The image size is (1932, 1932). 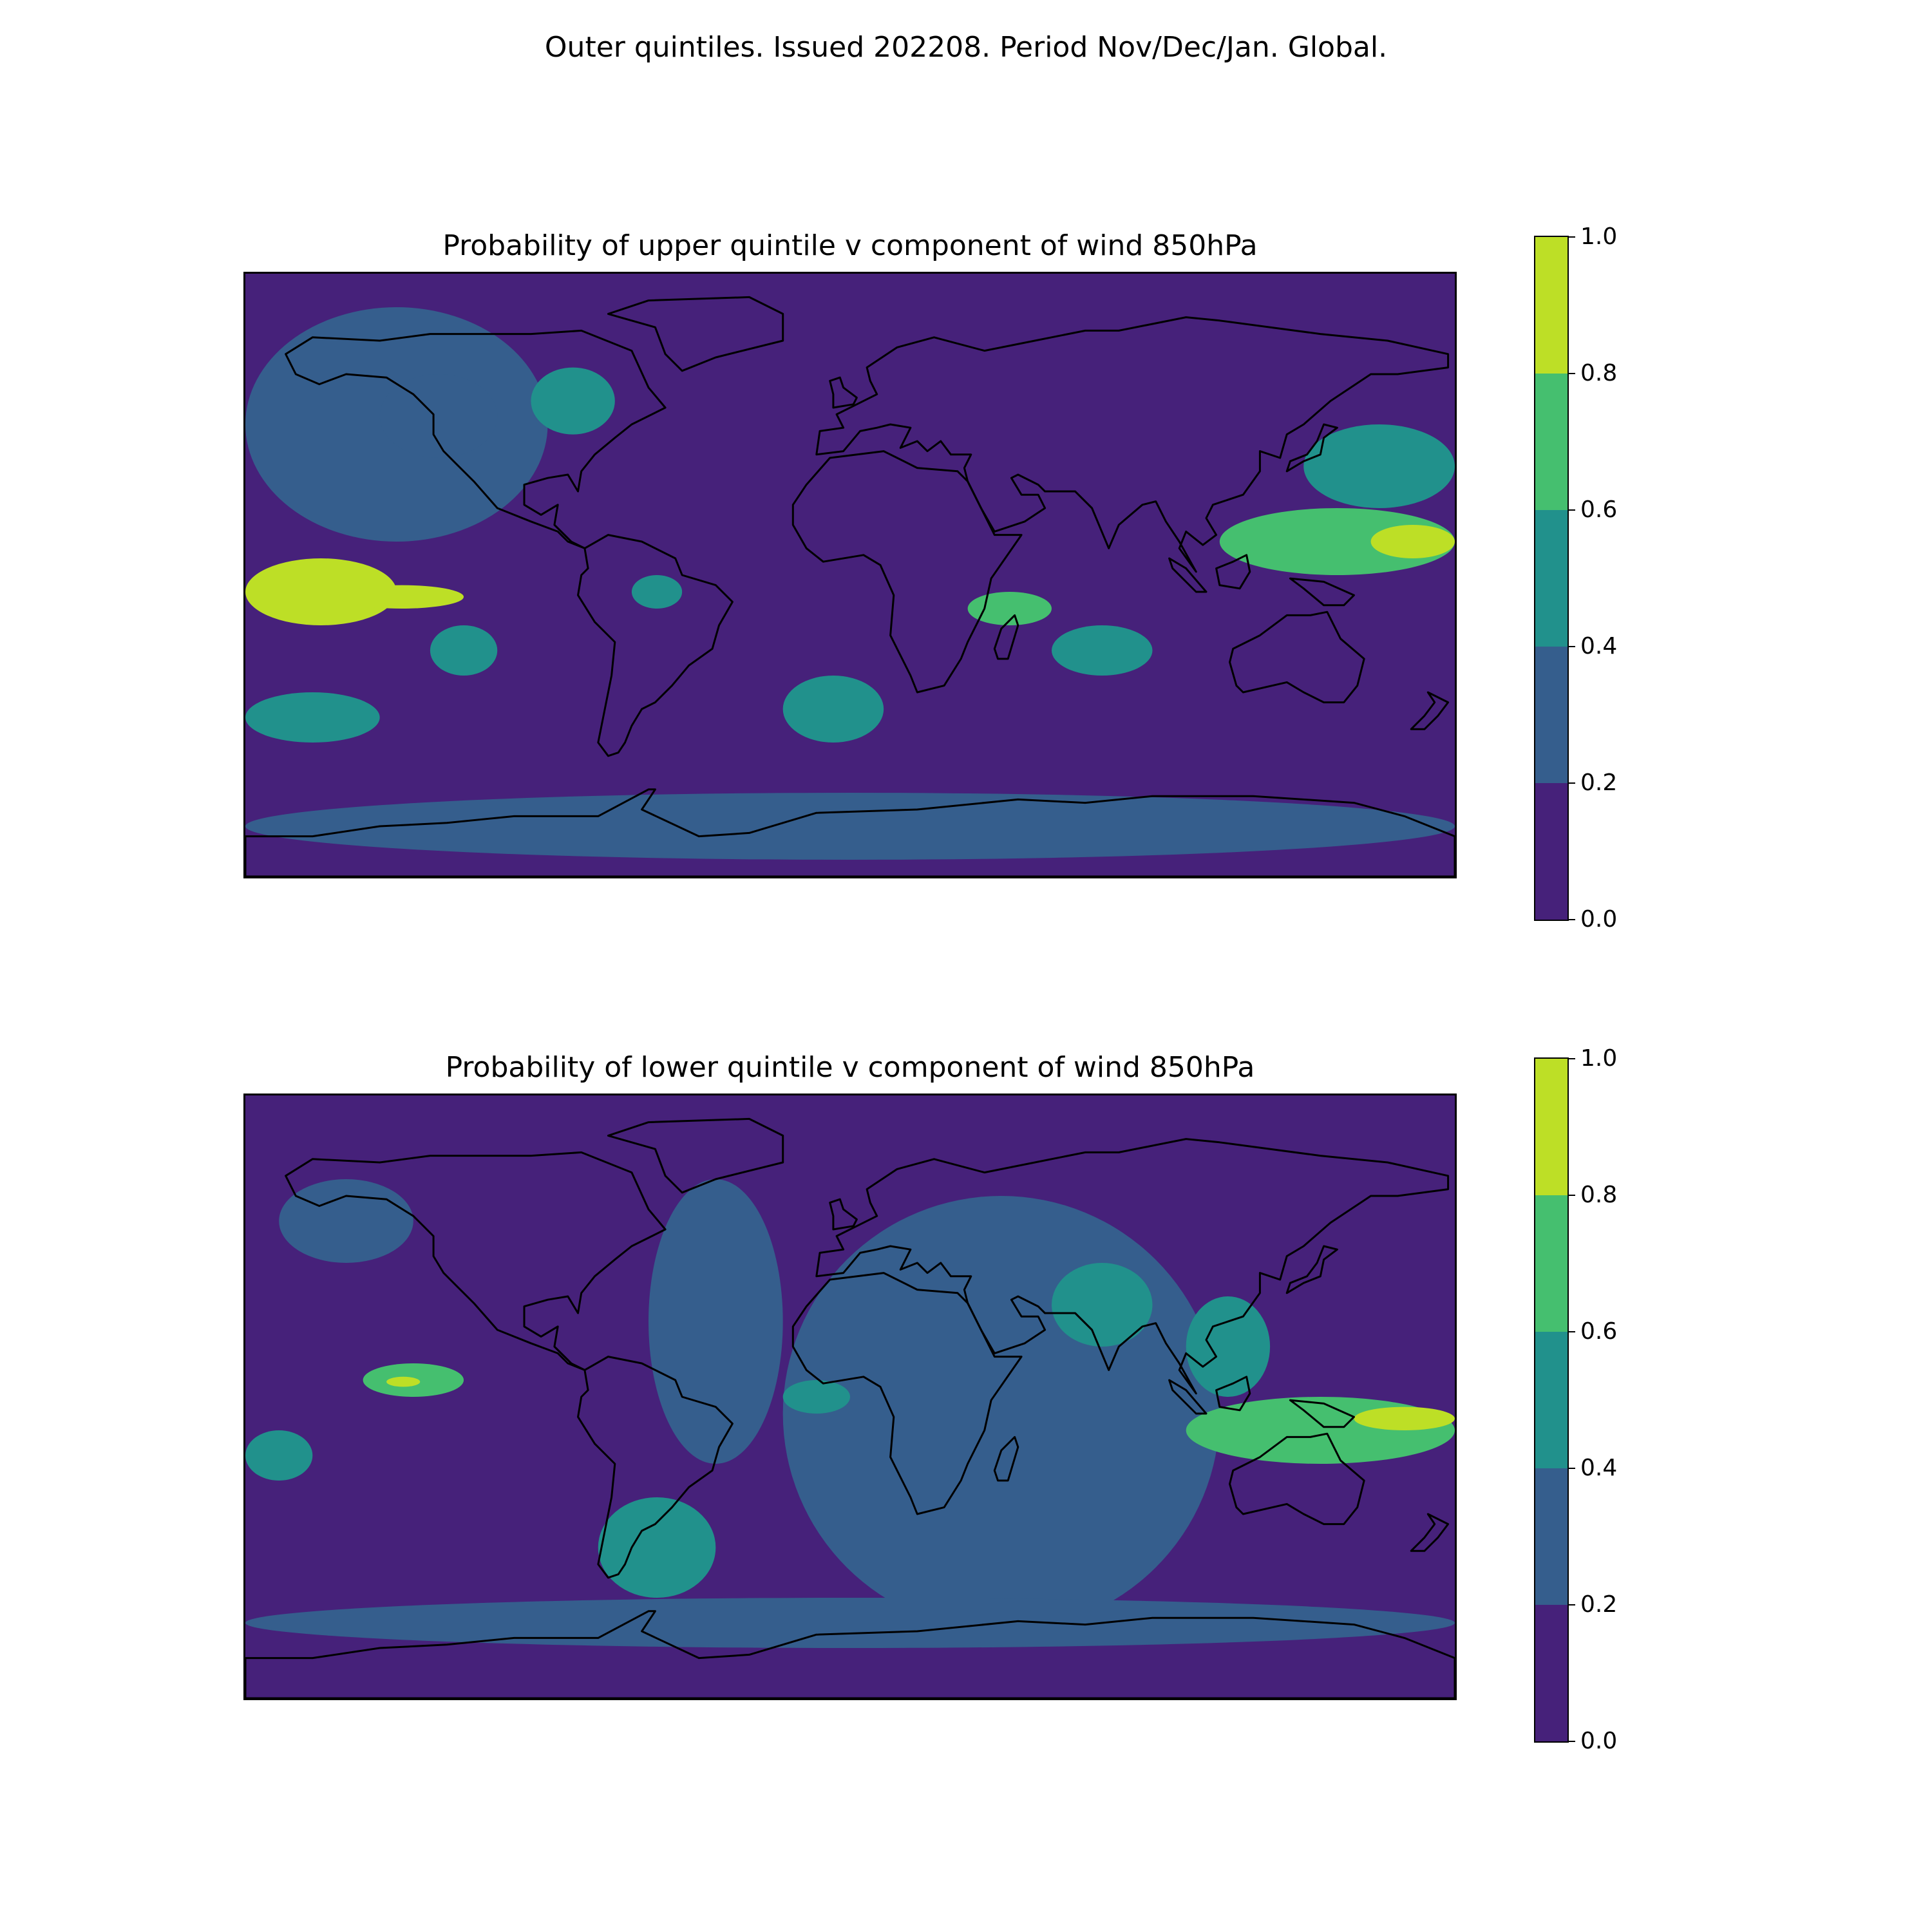 I want to click on probability-region-patagonia-south-atlantic, so click(x=657, y=1547).